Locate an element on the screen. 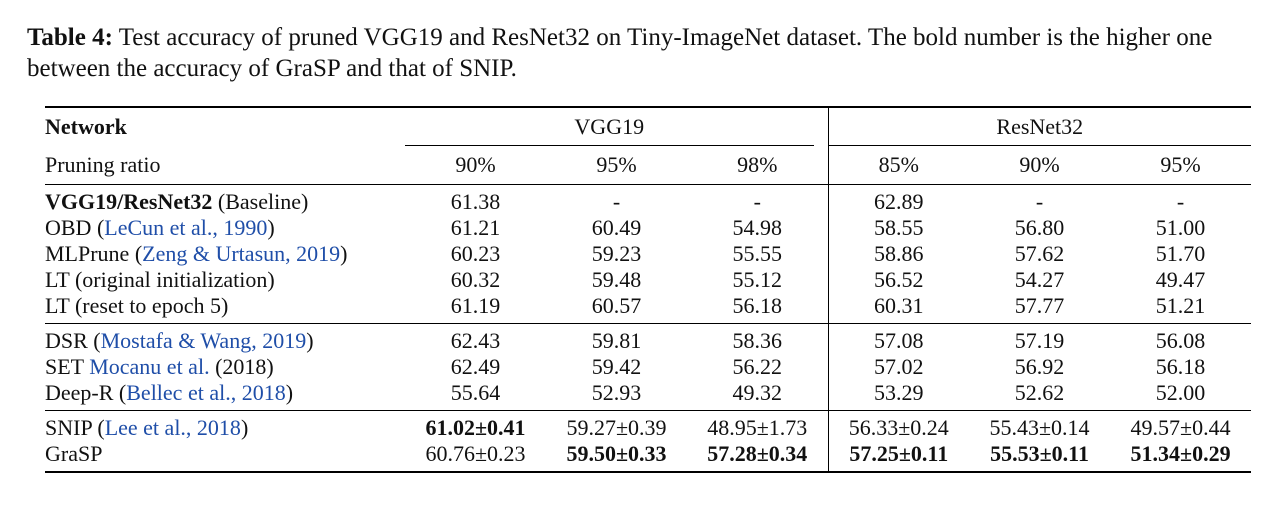  accuracy-cell: 56.33±0.24 is located at coordinates (898, 425).